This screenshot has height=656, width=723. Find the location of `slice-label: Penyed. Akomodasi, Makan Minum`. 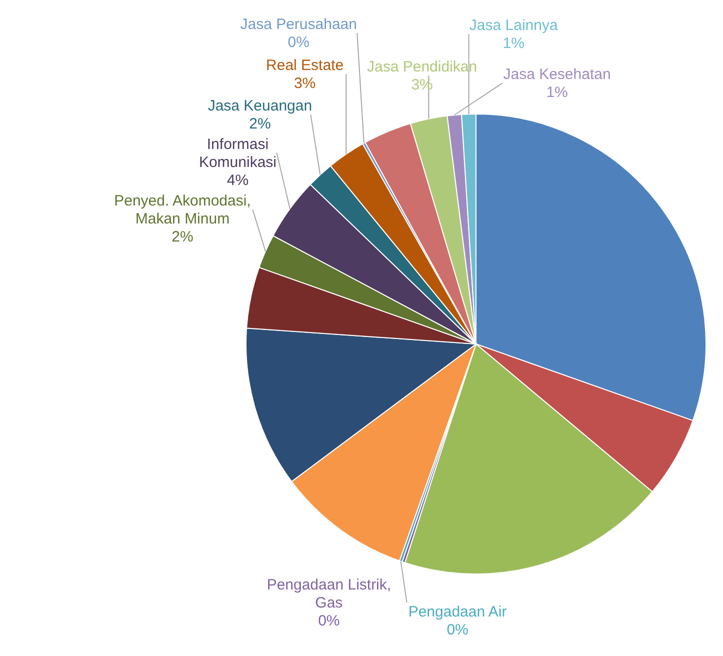

slice-label: Penyed. Akomodasi, Makan Minum is located at coordinates (182, 210).